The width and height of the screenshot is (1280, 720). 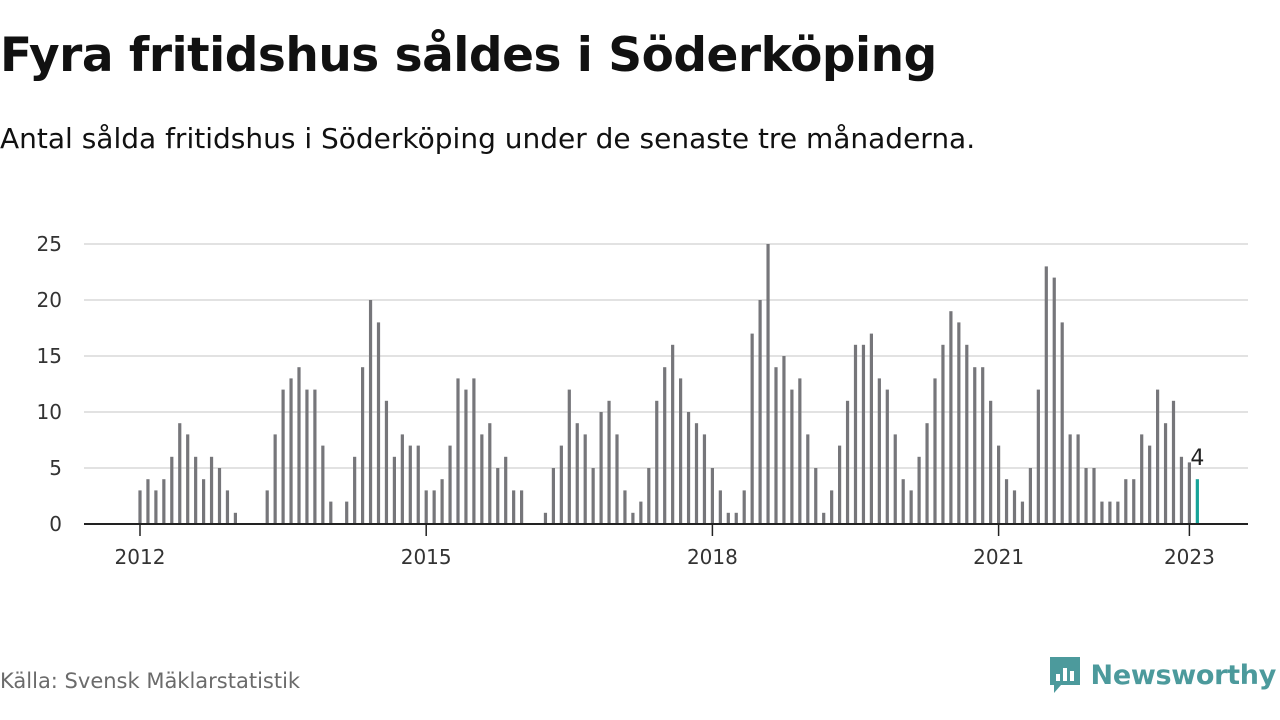 What do you see at coordinates (49, 412) in the screenshot?
I see `y-tick-label: 10` at bounding box center [49, 412].